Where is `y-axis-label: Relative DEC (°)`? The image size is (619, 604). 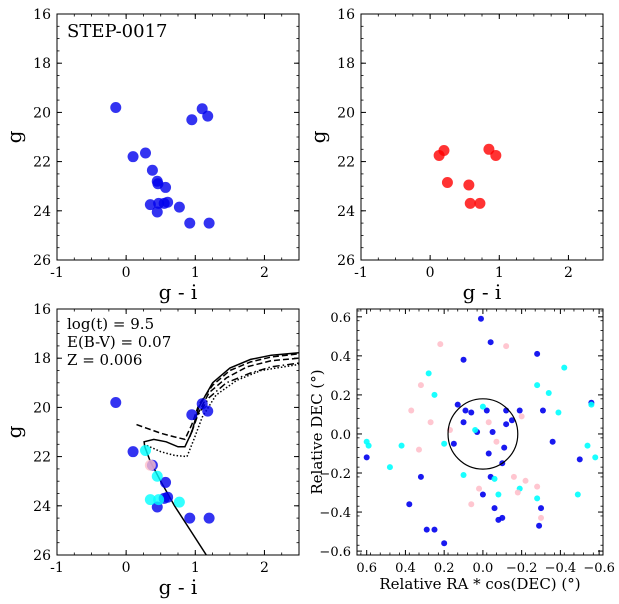 y-axis-label: Relative DEC (°) is located at coordinates (317, 431).